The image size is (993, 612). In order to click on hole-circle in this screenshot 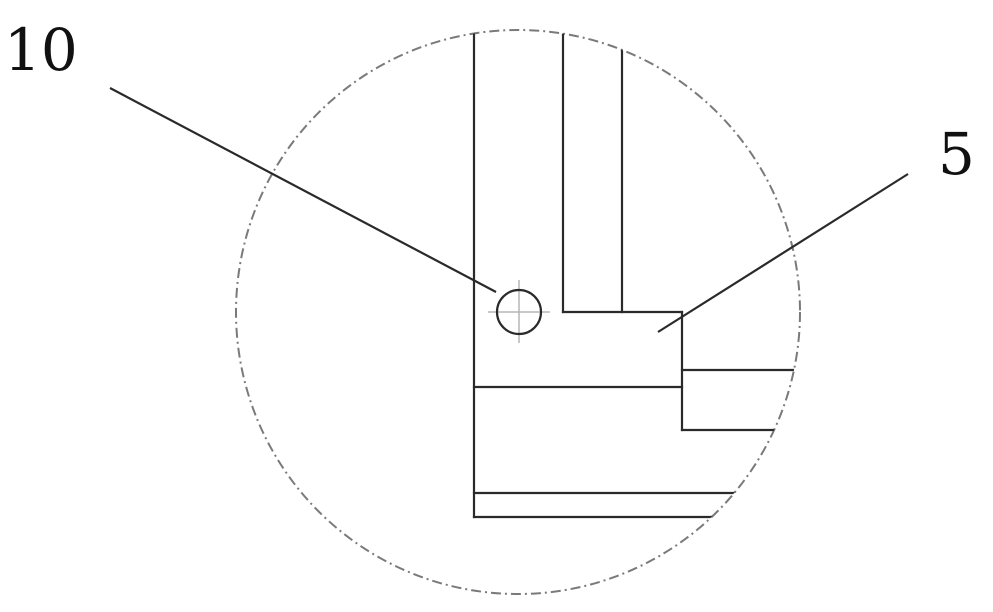, I will do `click(519, 312)`.